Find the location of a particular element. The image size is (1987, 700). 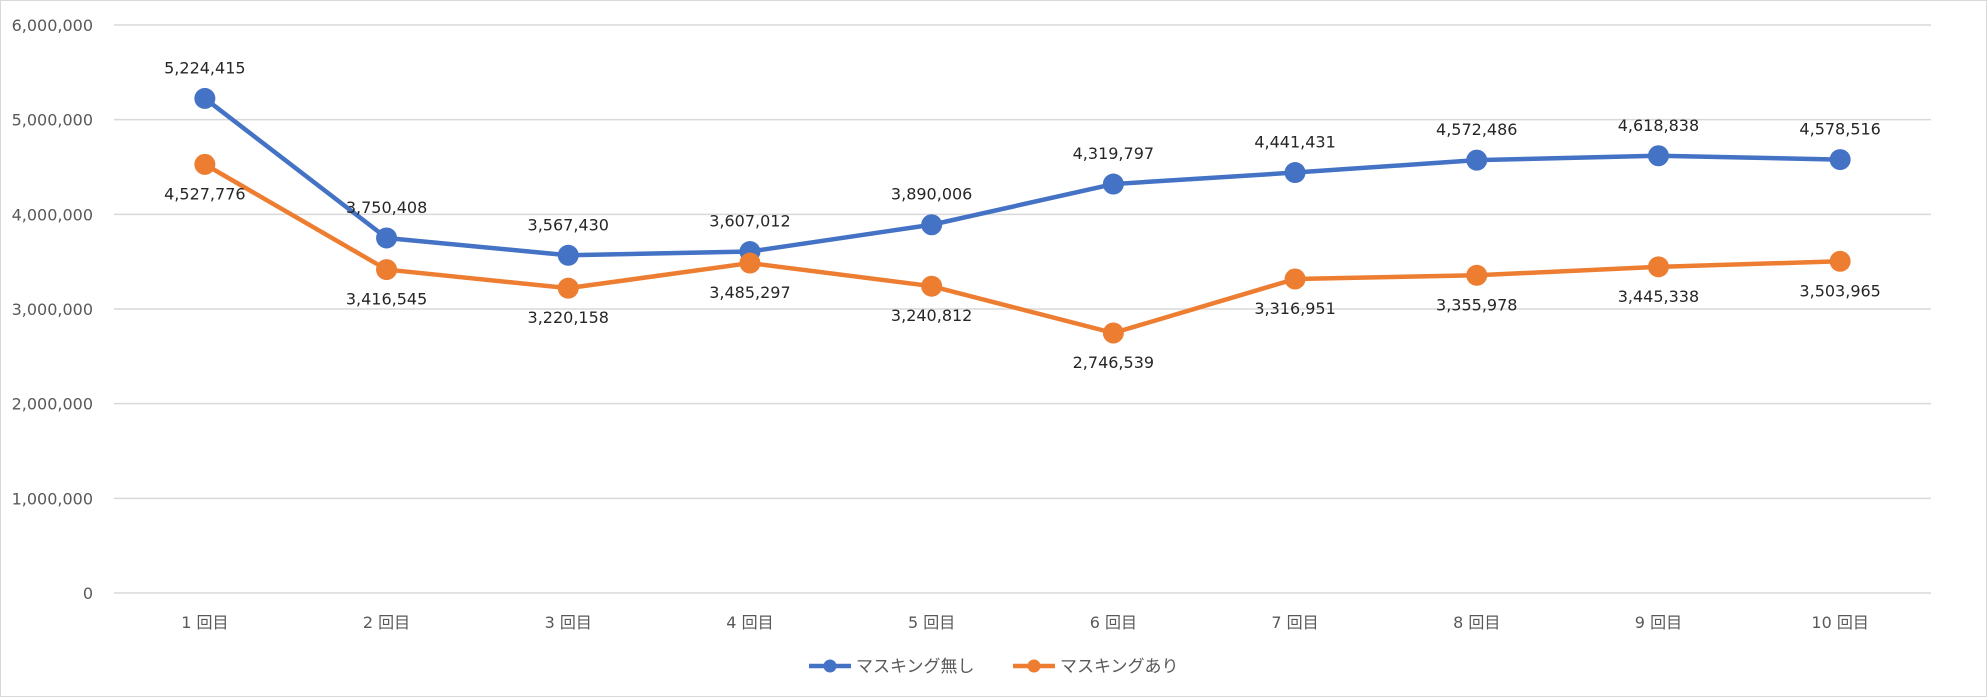

legend-label: マスキングあり is located at coordinates (1119, 667).